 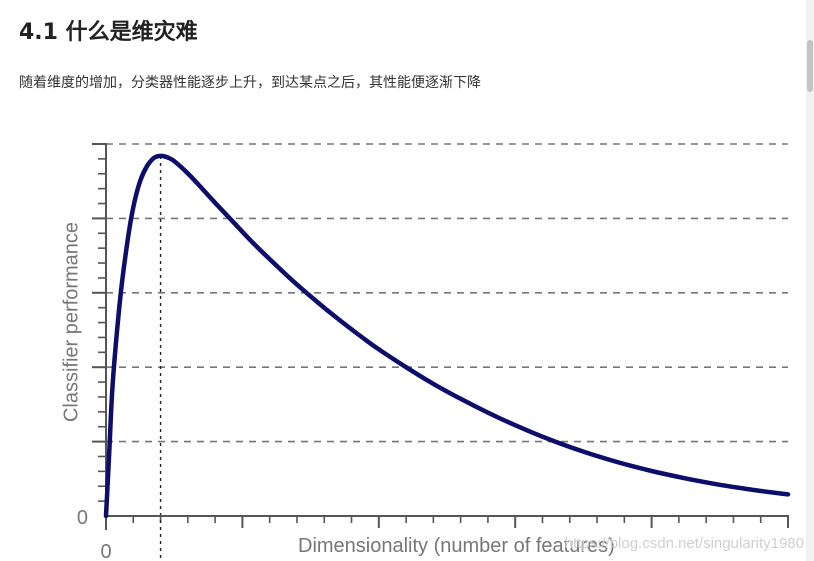 What do you see at coordinates (105, 551) in the screenshot?
I see `x-origin-label: 0` at bounding box center [105, 551].